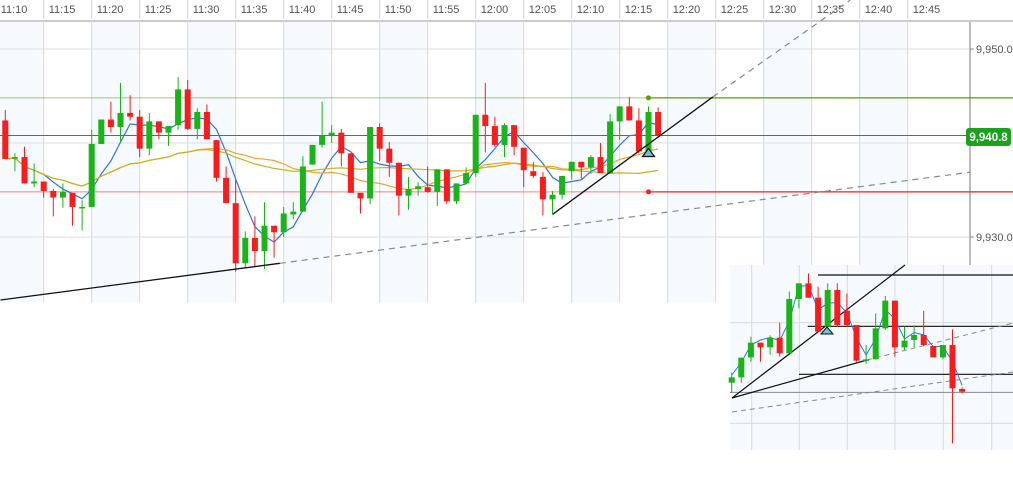 Image resolution: width=1013 pixels, height=500 pixels. Describe the element at coordinates (799, 379) in the screenshot. I see `inset-trendline` at that location.